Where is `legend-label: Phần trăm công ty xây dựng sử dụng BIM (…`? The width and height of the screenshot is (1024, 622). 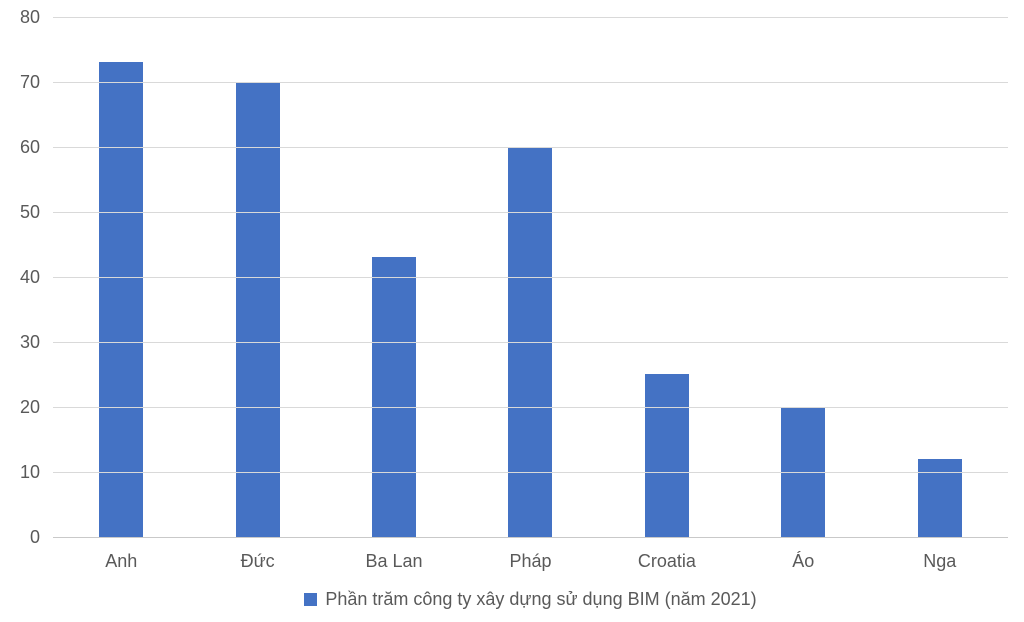 legend-label: Phần trăm công ty xây dựng sử dụng BIM (… is located at coordinates (541, 599).